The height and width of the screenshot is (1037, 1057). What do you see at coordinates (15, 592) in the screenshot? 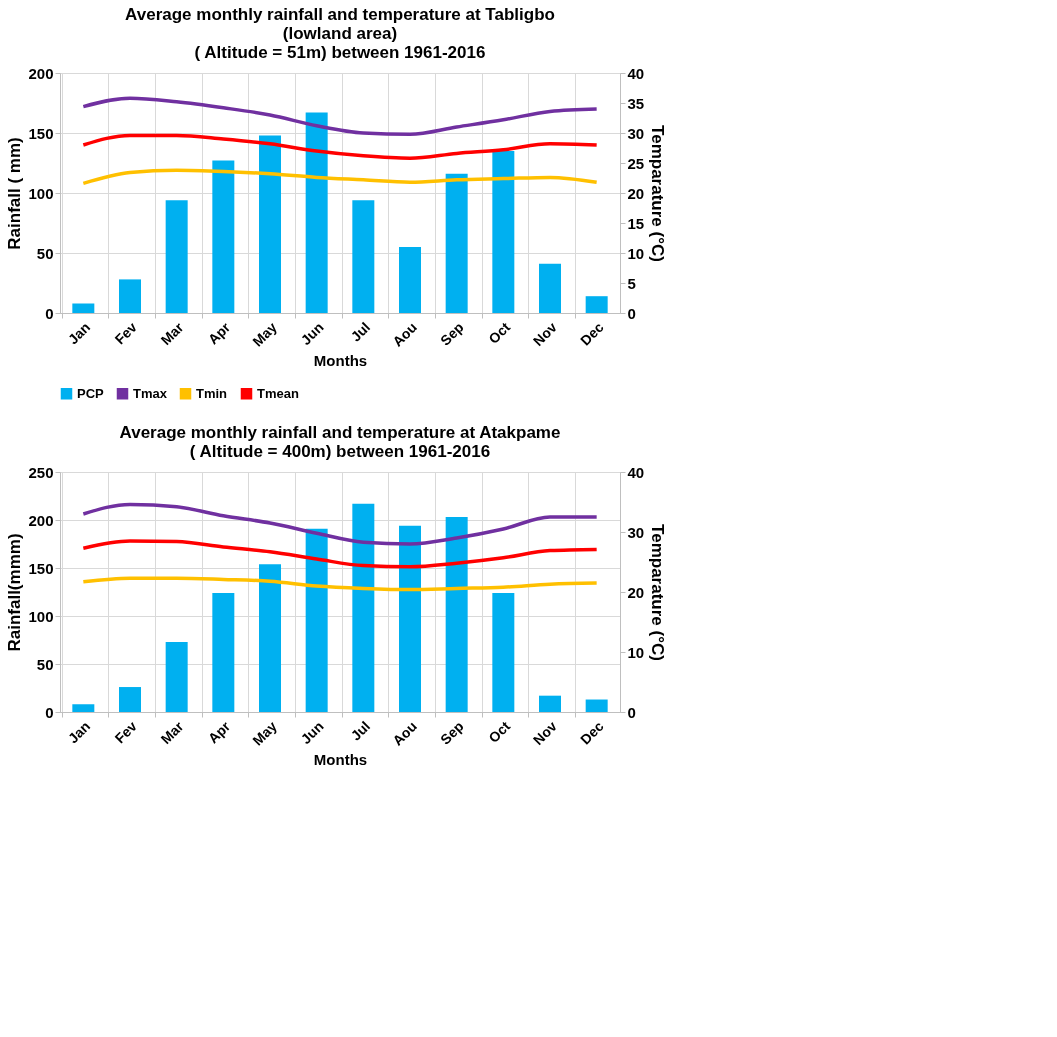
I see `y-axis-title: Rainfall(mmm)` at bounding box center [15, 592].